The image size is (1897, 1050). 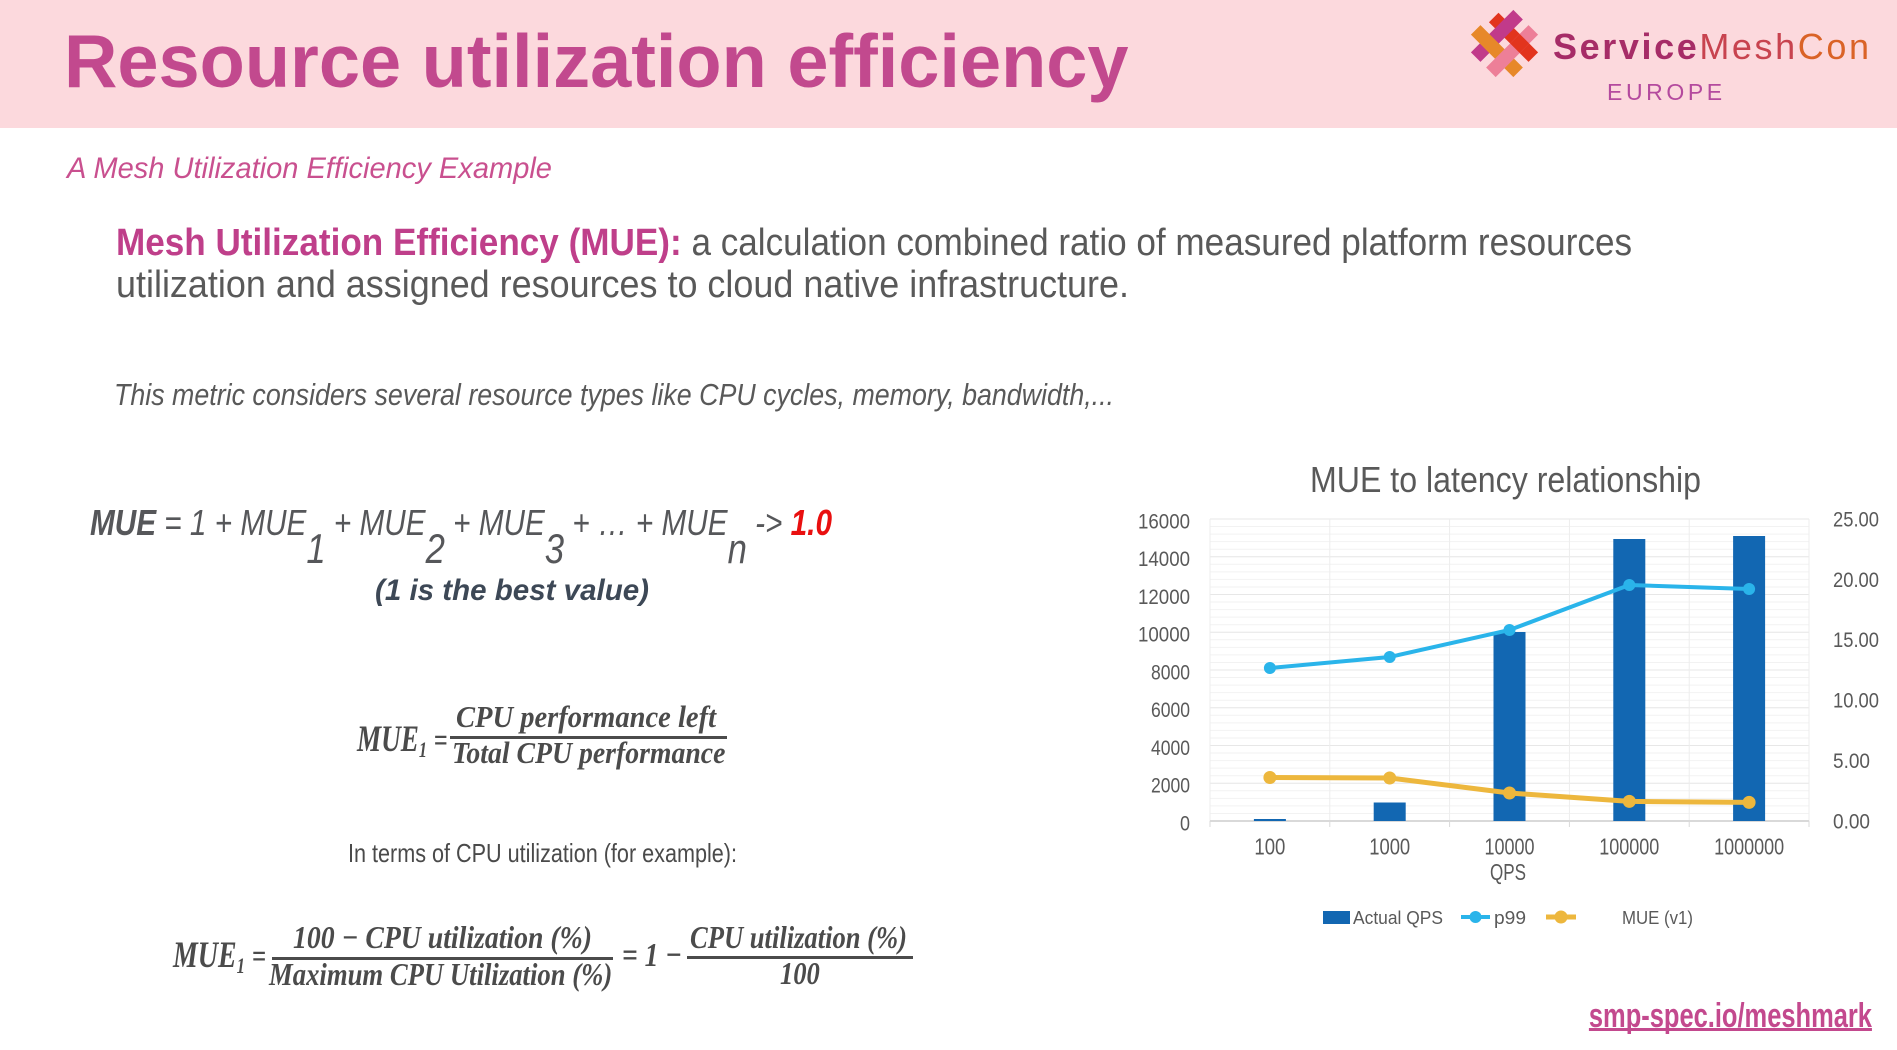 What do you see at coordinates (1164, 559) in the screenshot?
I see `svg-text: 14000` at bounding box center [1164, 559].